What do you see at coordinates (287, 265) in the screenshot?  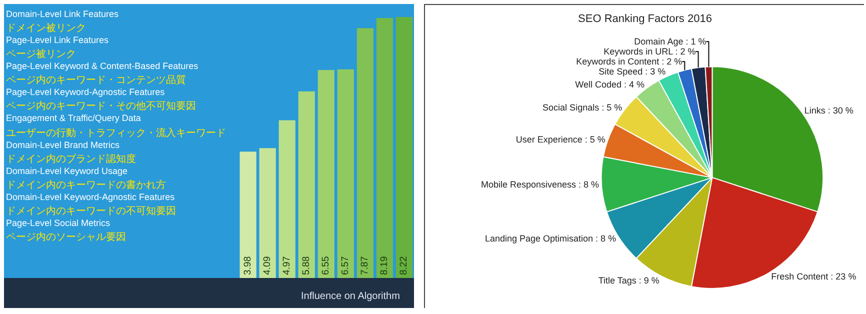 I see `data-label: 4.97` at bounding box center [287, 265].